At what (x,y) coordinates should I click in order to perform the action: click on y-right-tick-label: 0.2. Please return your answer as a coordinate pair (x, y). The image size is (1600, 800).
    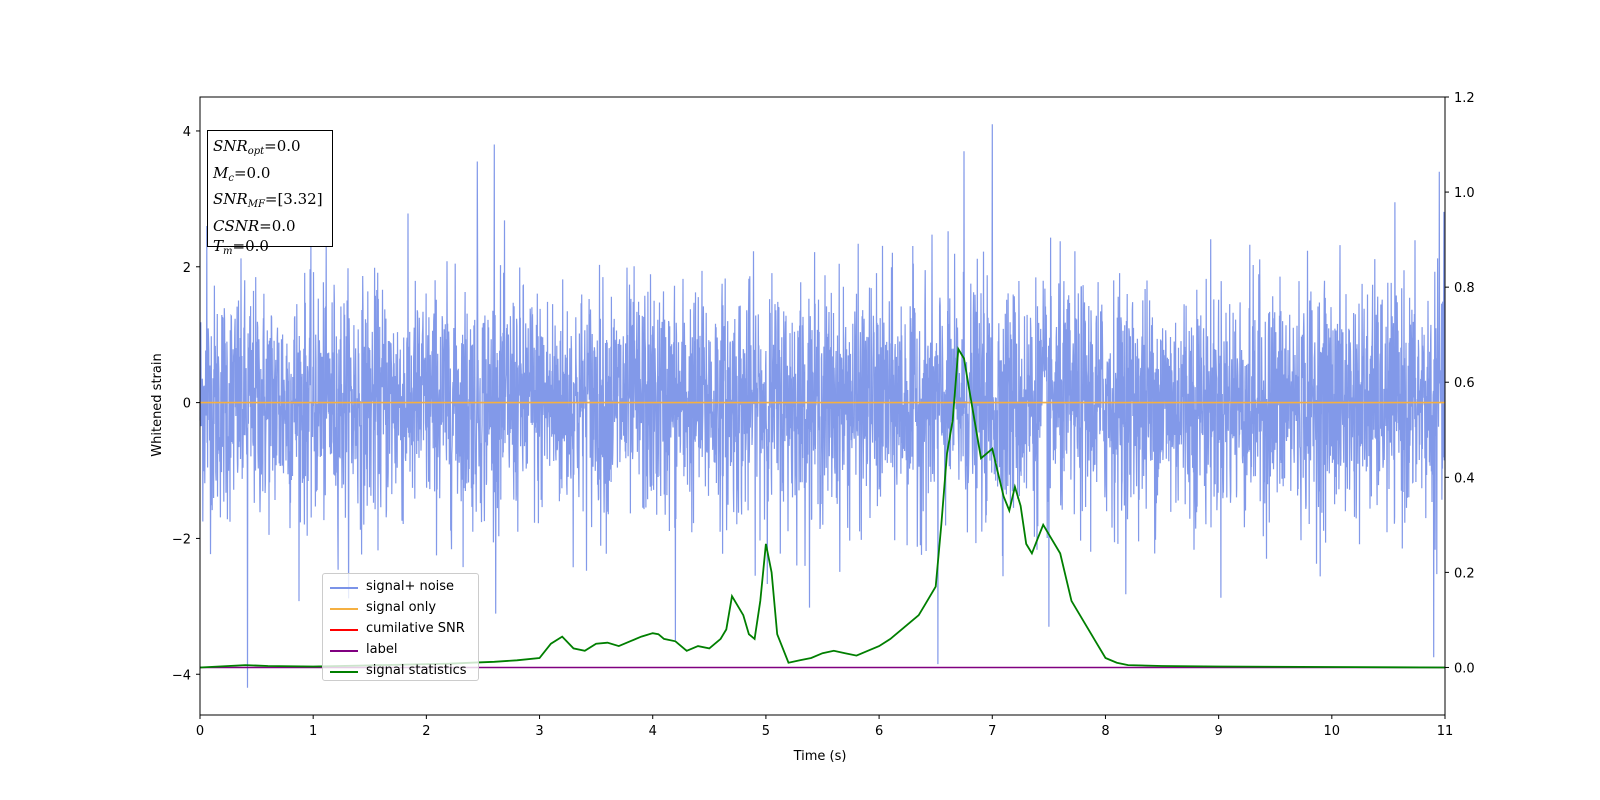
    Looking at the image, I should click on (1464, 573).